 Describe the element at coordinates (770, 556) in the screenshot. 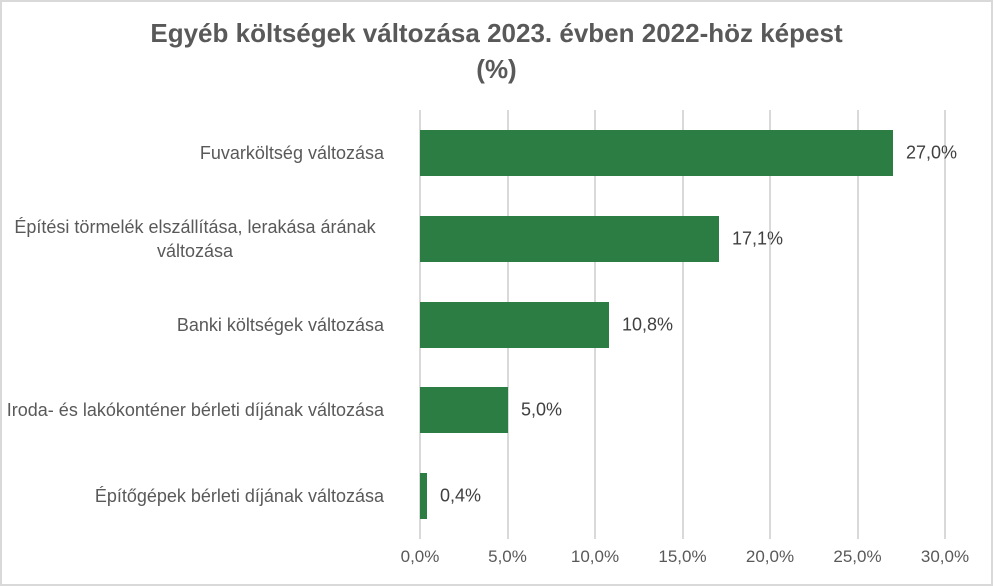

I see `x-tick-label: 20,0%` at that location.